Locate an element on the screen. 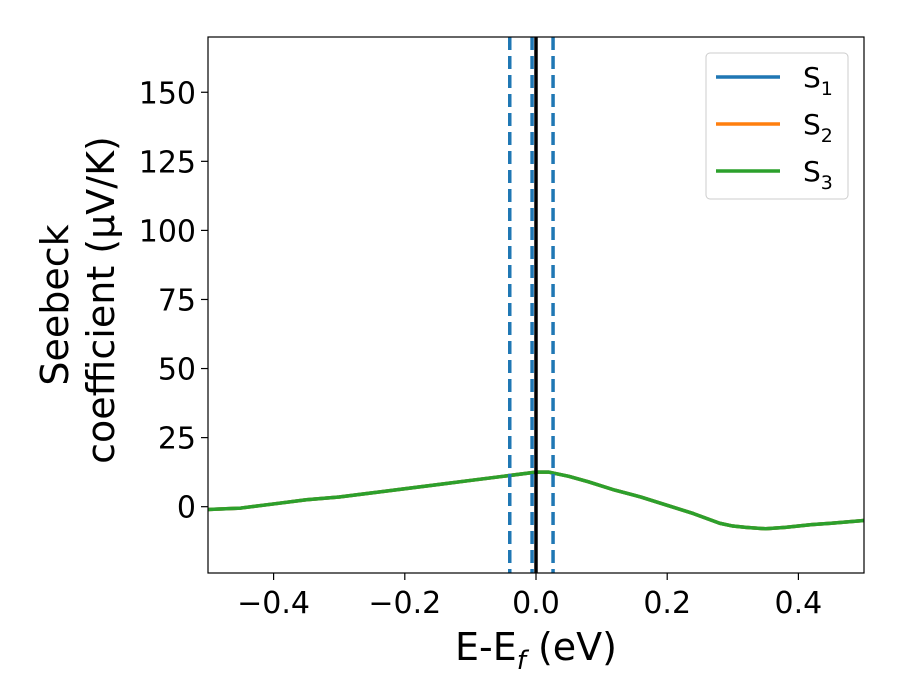 The height and width of the screenshot is (700, 900). y-tick-label: 100 is located at coordinates (167, 231).